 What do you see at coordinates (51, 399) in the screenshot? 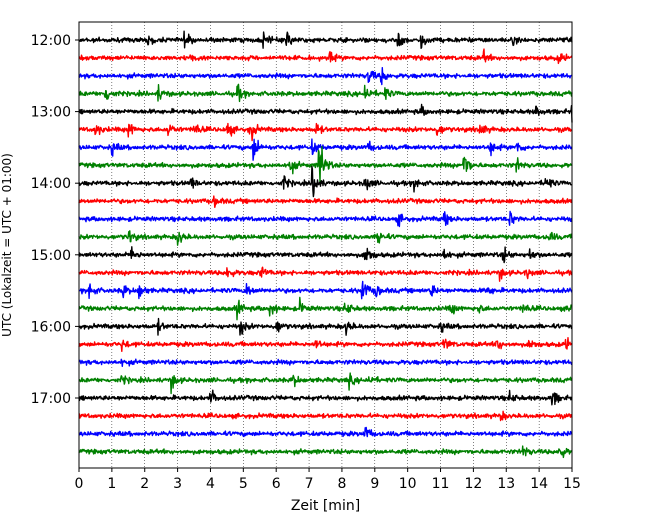
I see `y-tick-label: 17:00` at bounding box center [51, 399].